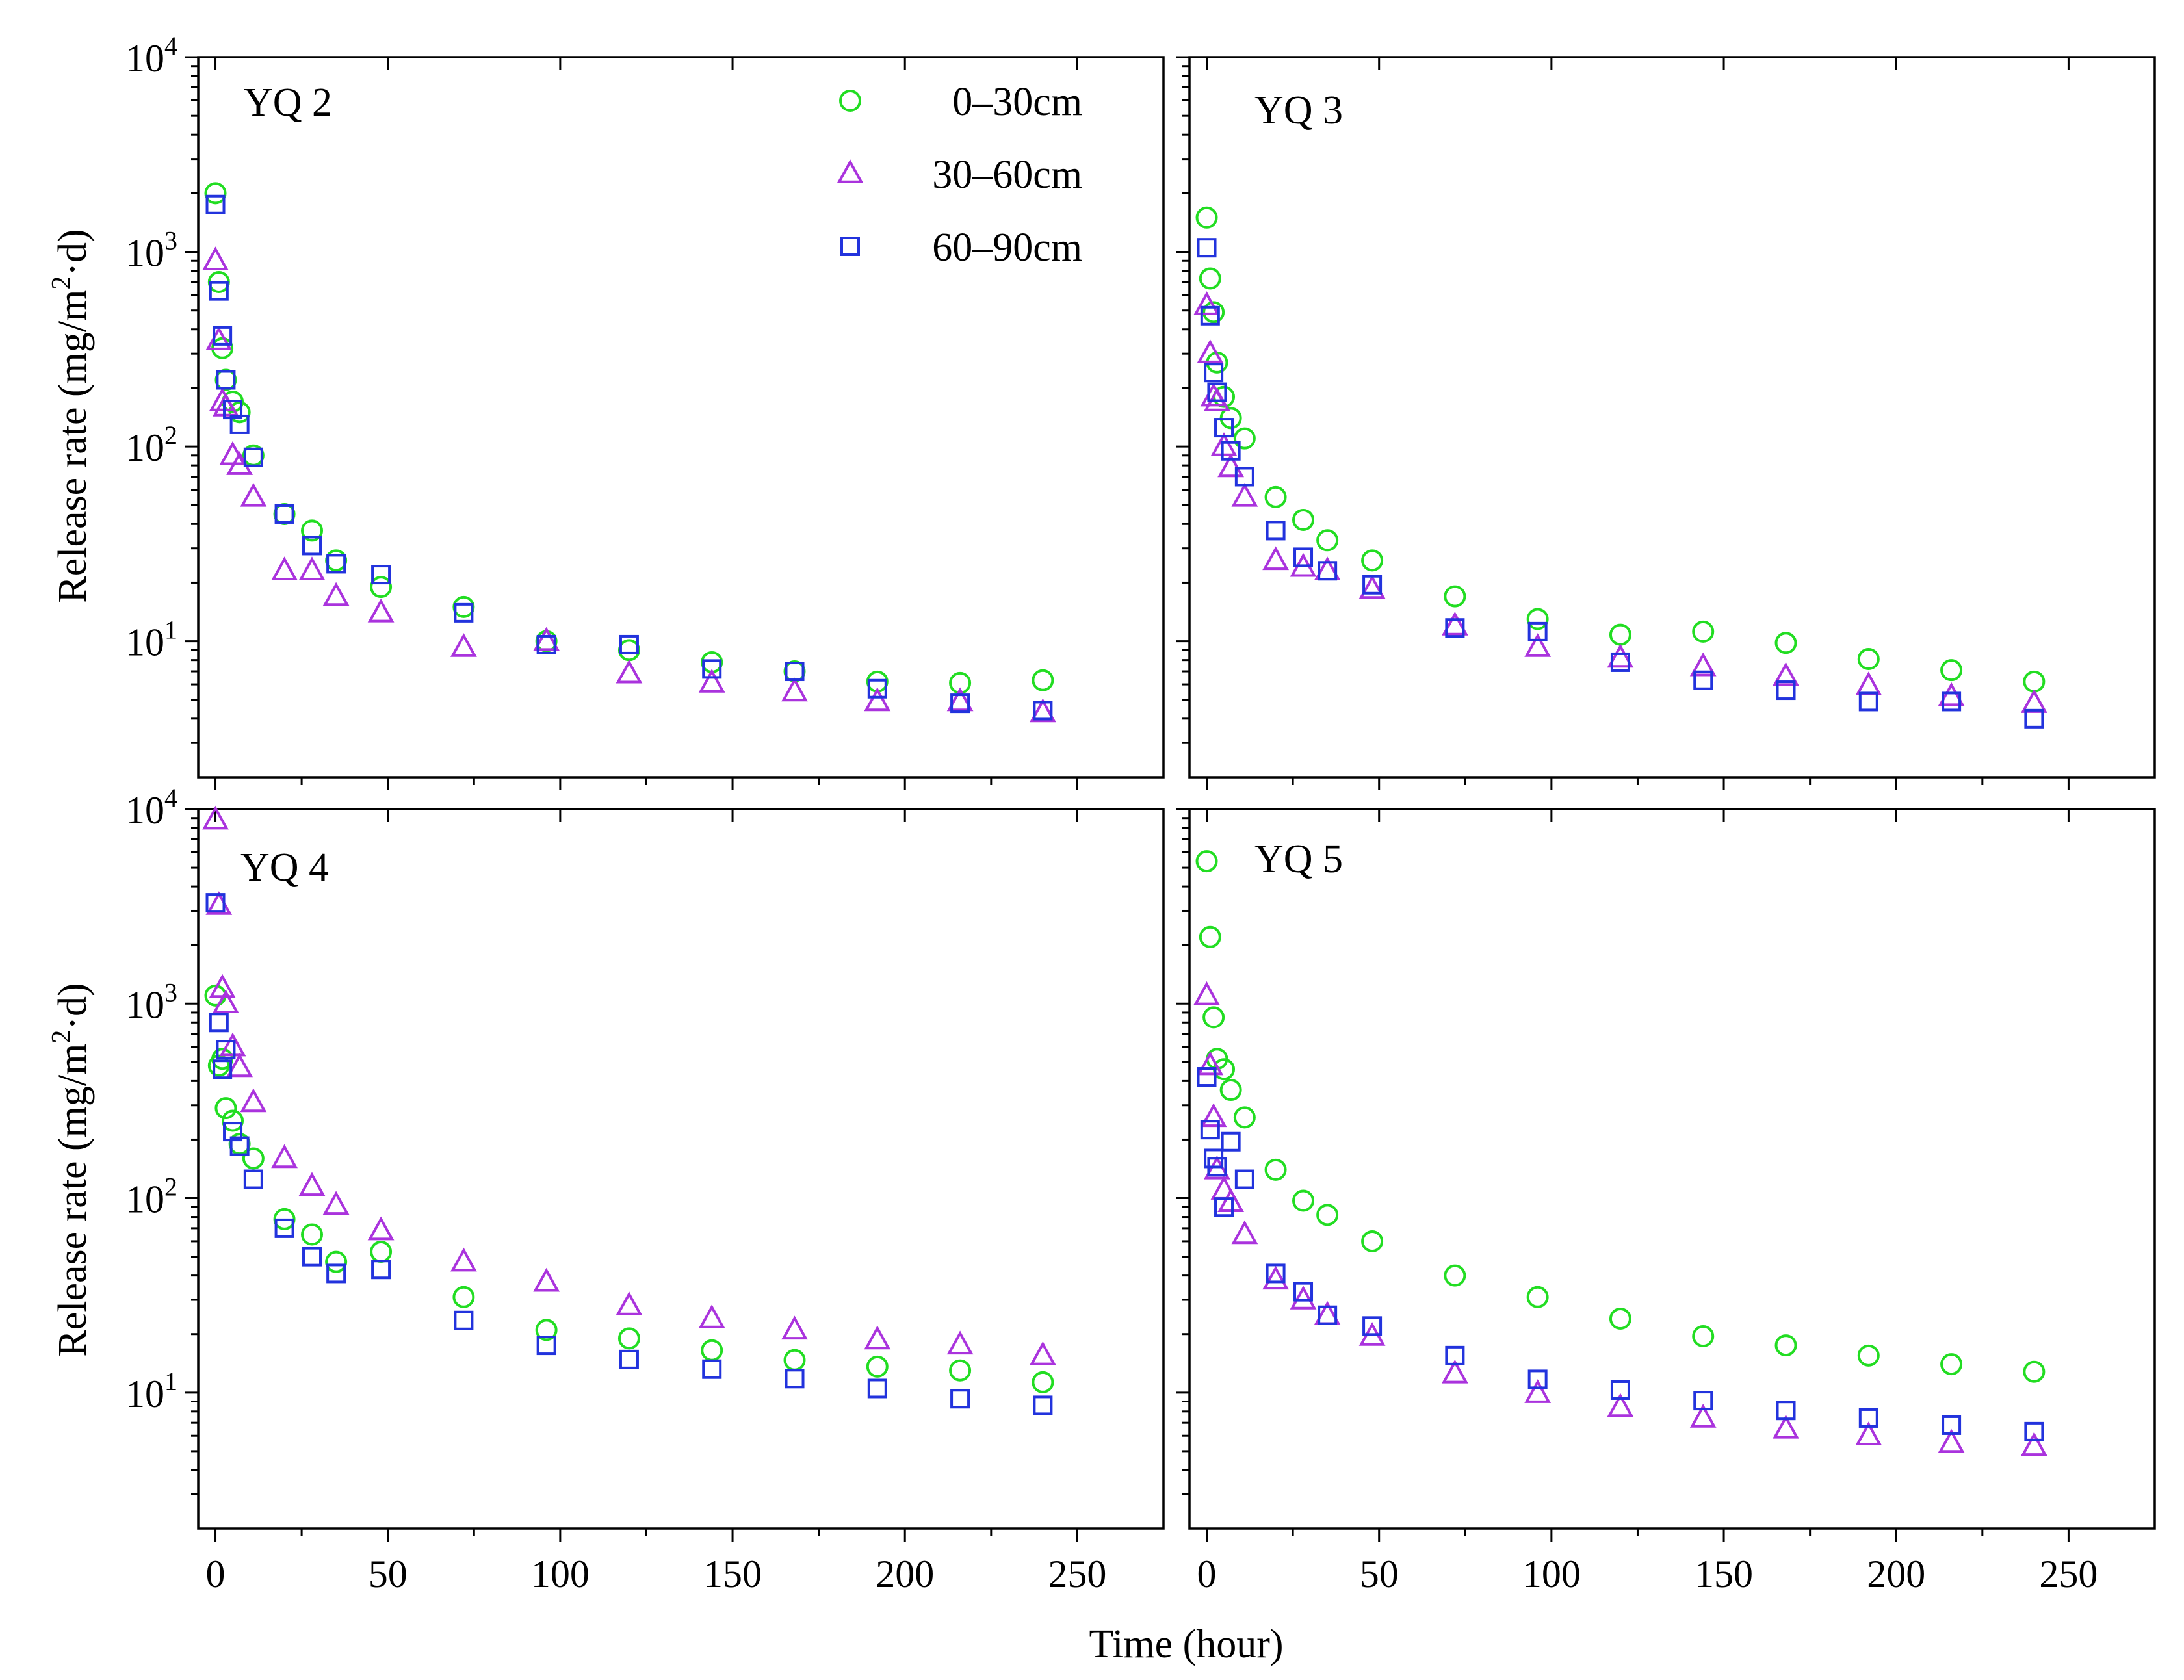 This screenshot has height=1680, width=2184. Describe the element at coordinates (2068, 1574) in the screenshot. I see `x-tick-label: 250` at that location.